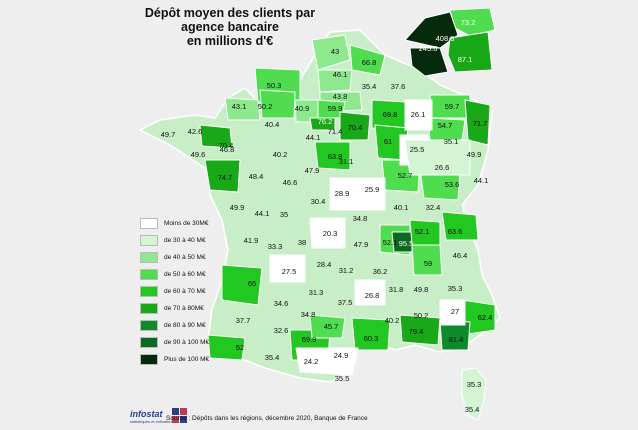  I want to click on department-value-label: 31.3, so click(316, 292).